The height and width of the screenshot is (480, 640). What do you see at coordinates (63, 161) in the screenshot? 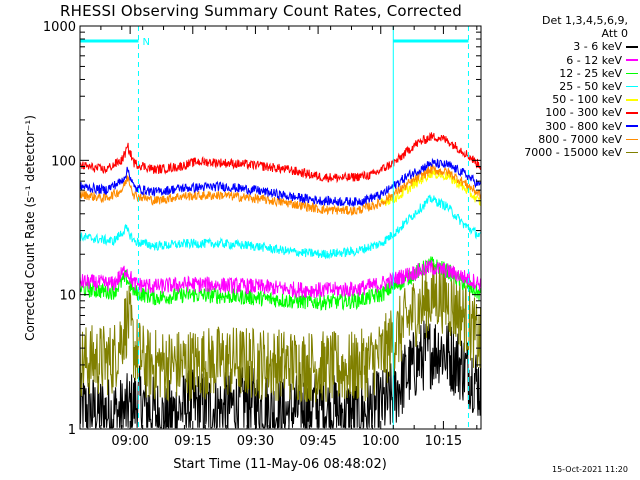
I see `y-tick-label: 100` at bounding box center [63, 161].